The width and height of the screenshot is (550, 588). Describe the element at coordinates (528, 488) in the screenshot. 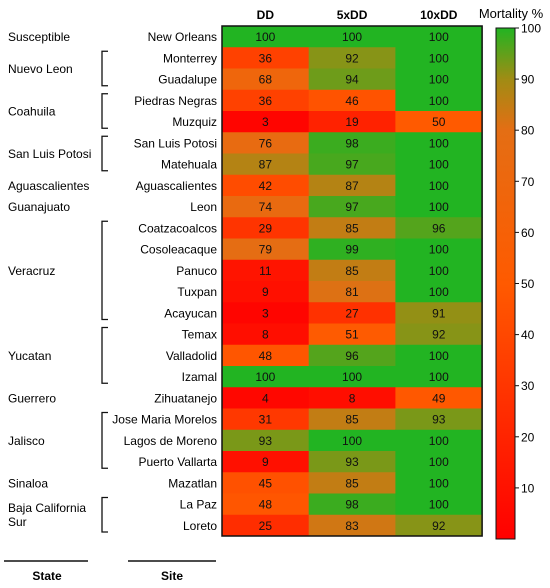

I see `colorbar-tick-label: 10` at that location.